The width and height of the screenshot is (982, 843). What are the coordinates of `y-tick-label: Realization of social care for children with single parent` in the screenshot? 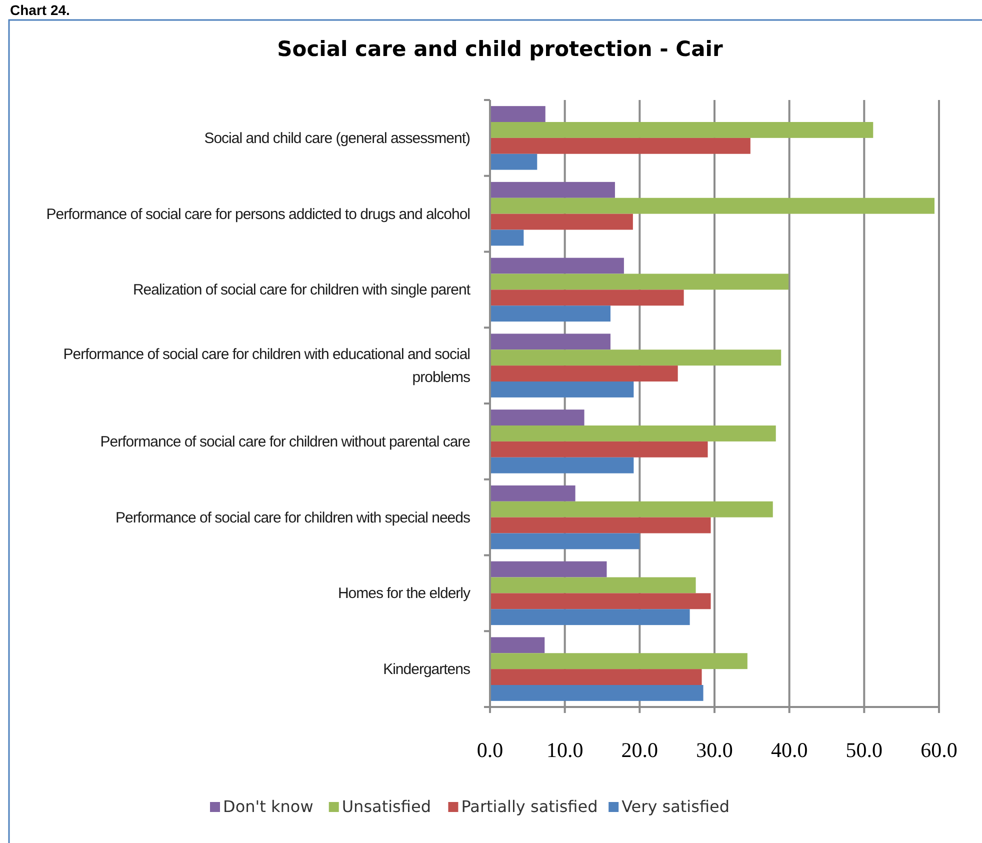 It's located at (302, 290).